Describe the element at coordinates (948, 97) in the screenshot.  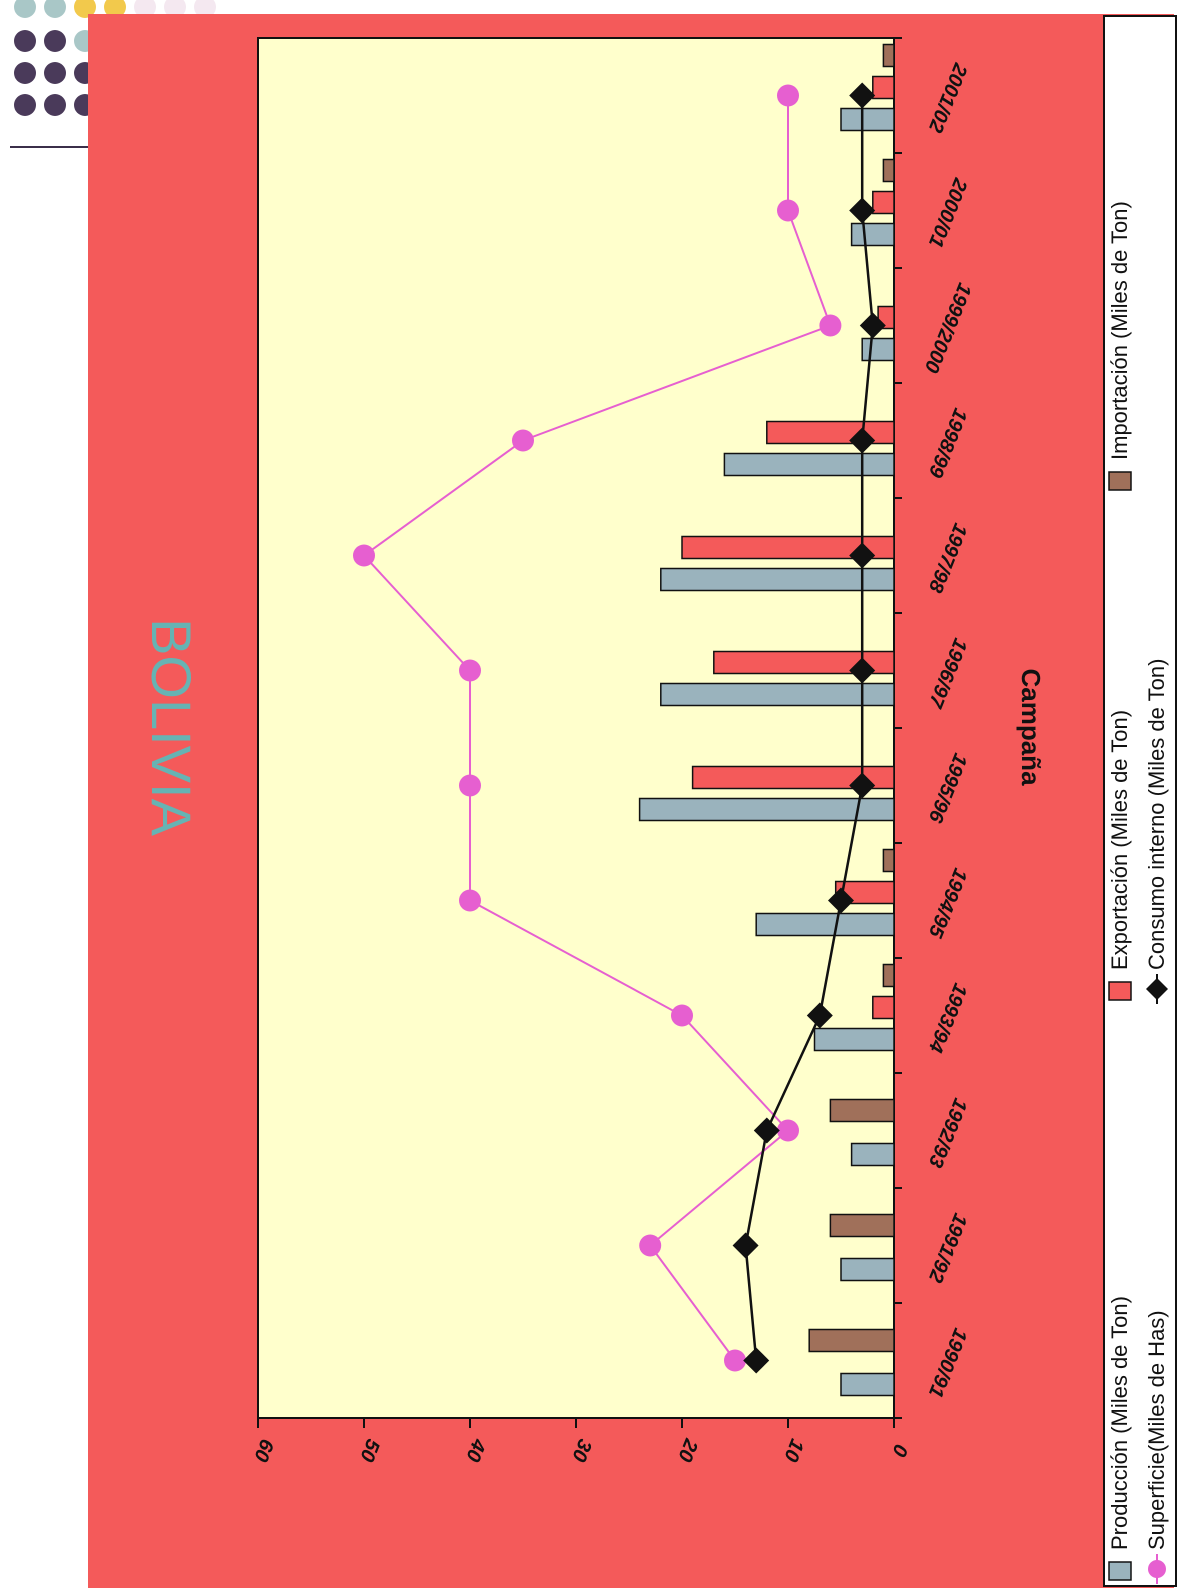
I see `x-tick-label: 2001/02` at that location.